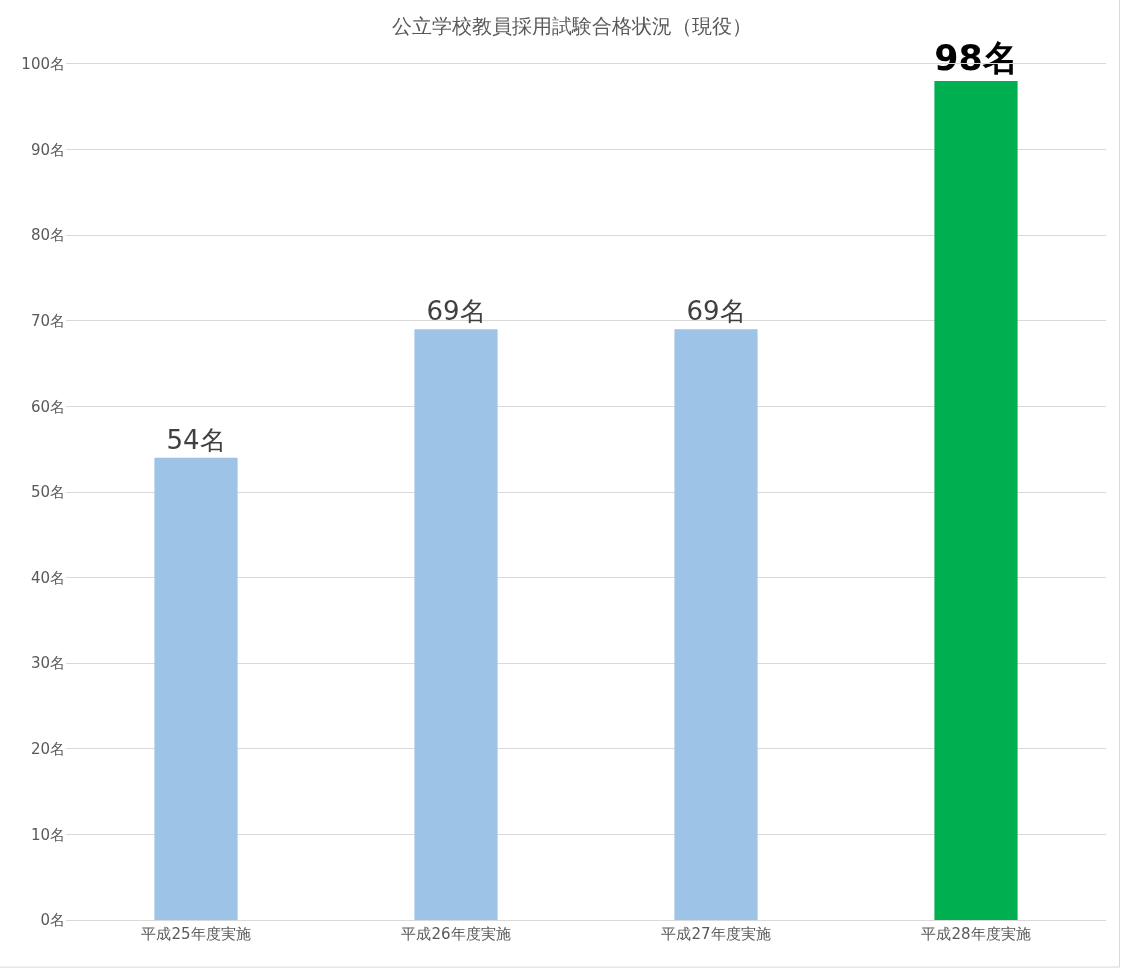 The height and width of the screenshot is (971, 1143). What do you see at coordinates (47, 149) in the screenshot?
I see `y-tick-label: 90名` at bounding box center [47, 149].